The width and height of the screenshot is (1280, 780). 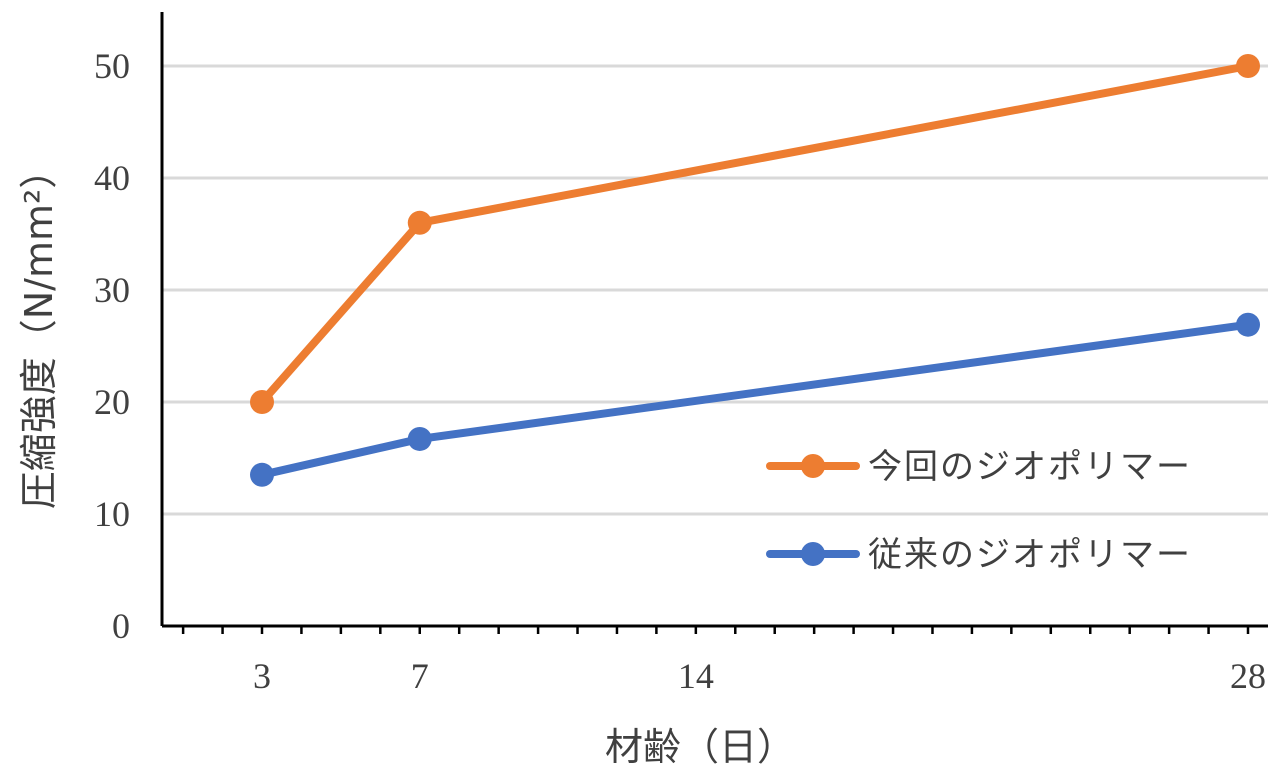 I want to click on x-tick-label-28: 28, so click(x=1248, y=676).